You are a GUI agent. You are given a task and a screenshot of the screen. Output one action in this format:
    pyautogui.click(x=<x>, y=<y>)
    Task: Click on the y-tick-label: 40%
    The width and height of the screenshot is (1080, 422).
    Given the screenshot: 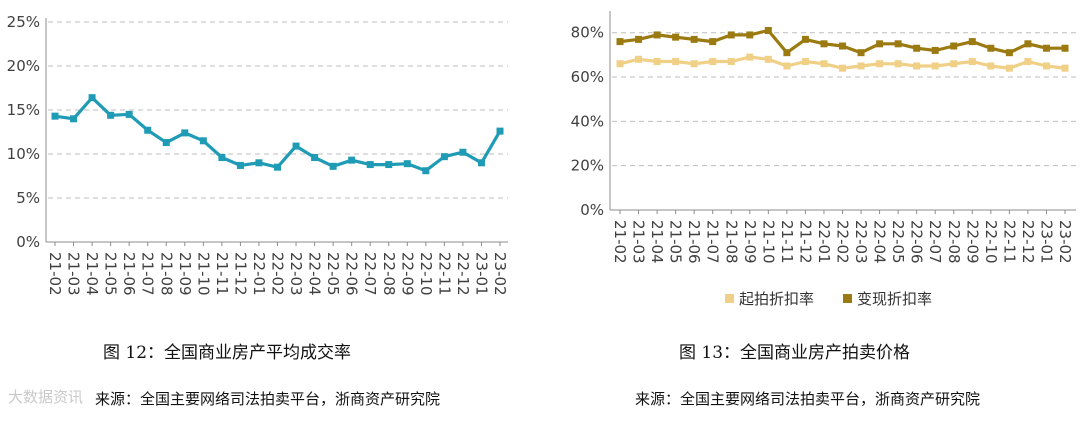 What is the action you would take?
    pyautogui.click(x=587, y=121)
    